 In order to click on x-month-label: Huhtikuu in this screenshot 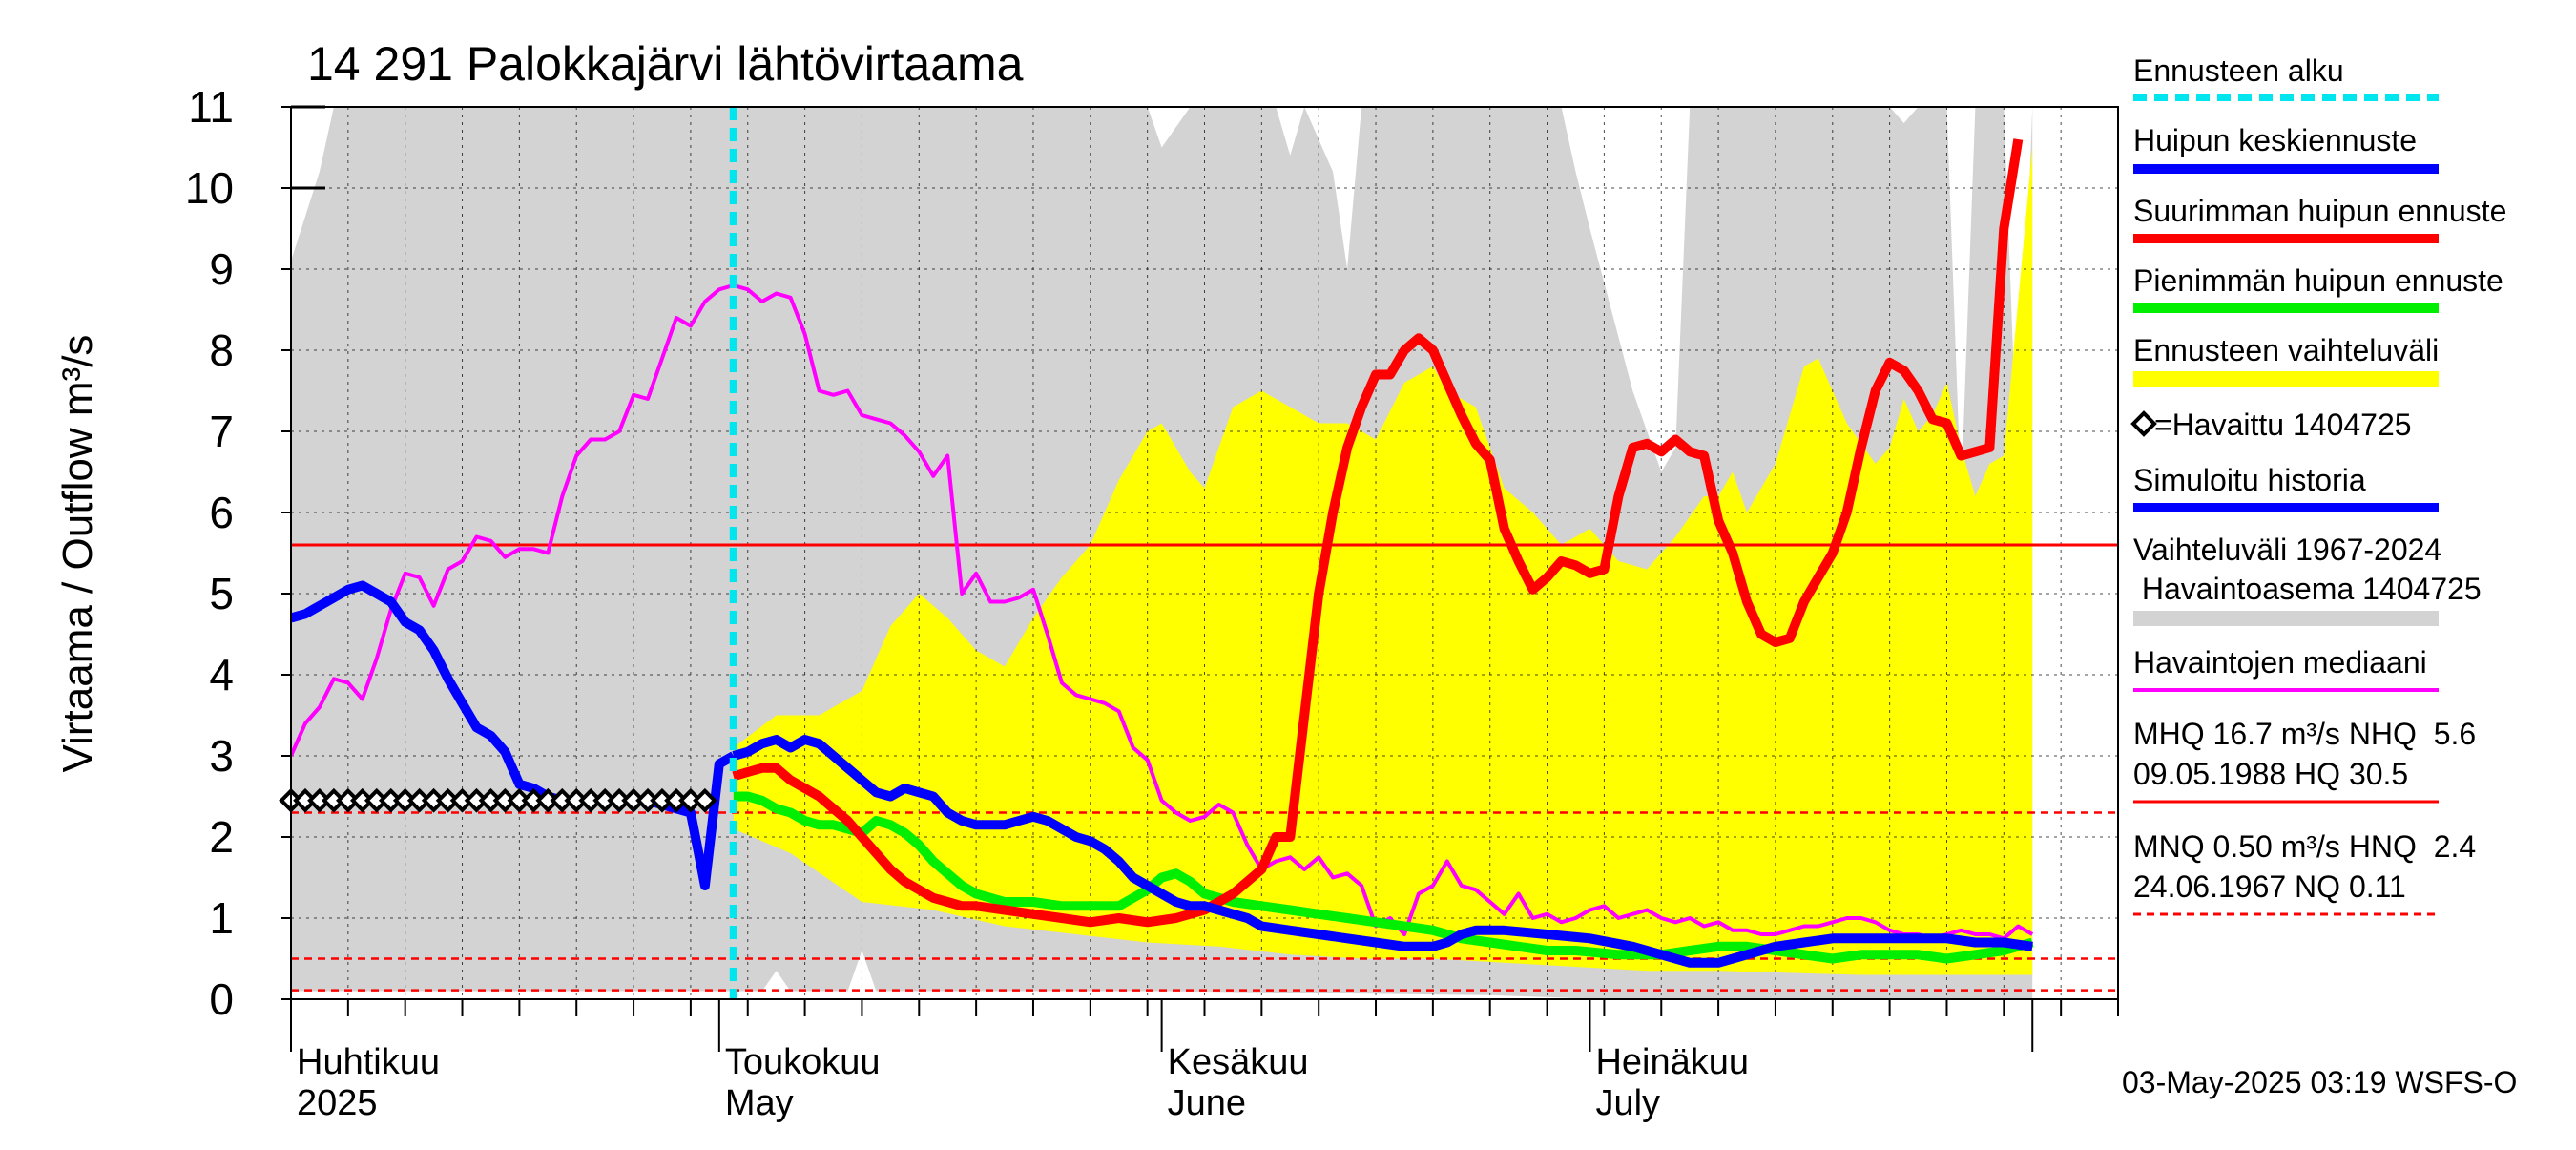, I will do `click(368, 1062)`.